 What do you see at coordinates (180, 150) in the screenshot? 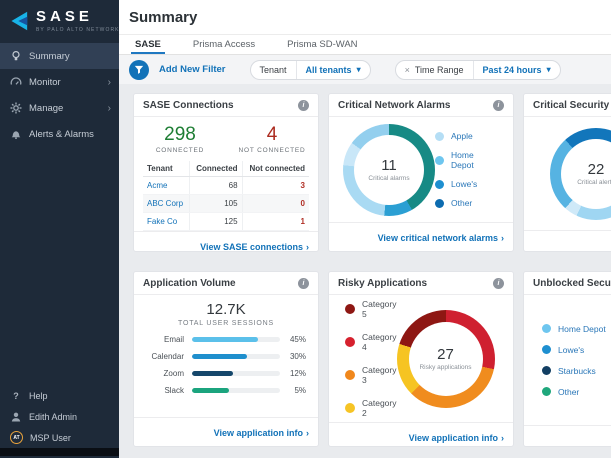
I see `connected-label: CONNECTED` at bounding box center [180, 150].